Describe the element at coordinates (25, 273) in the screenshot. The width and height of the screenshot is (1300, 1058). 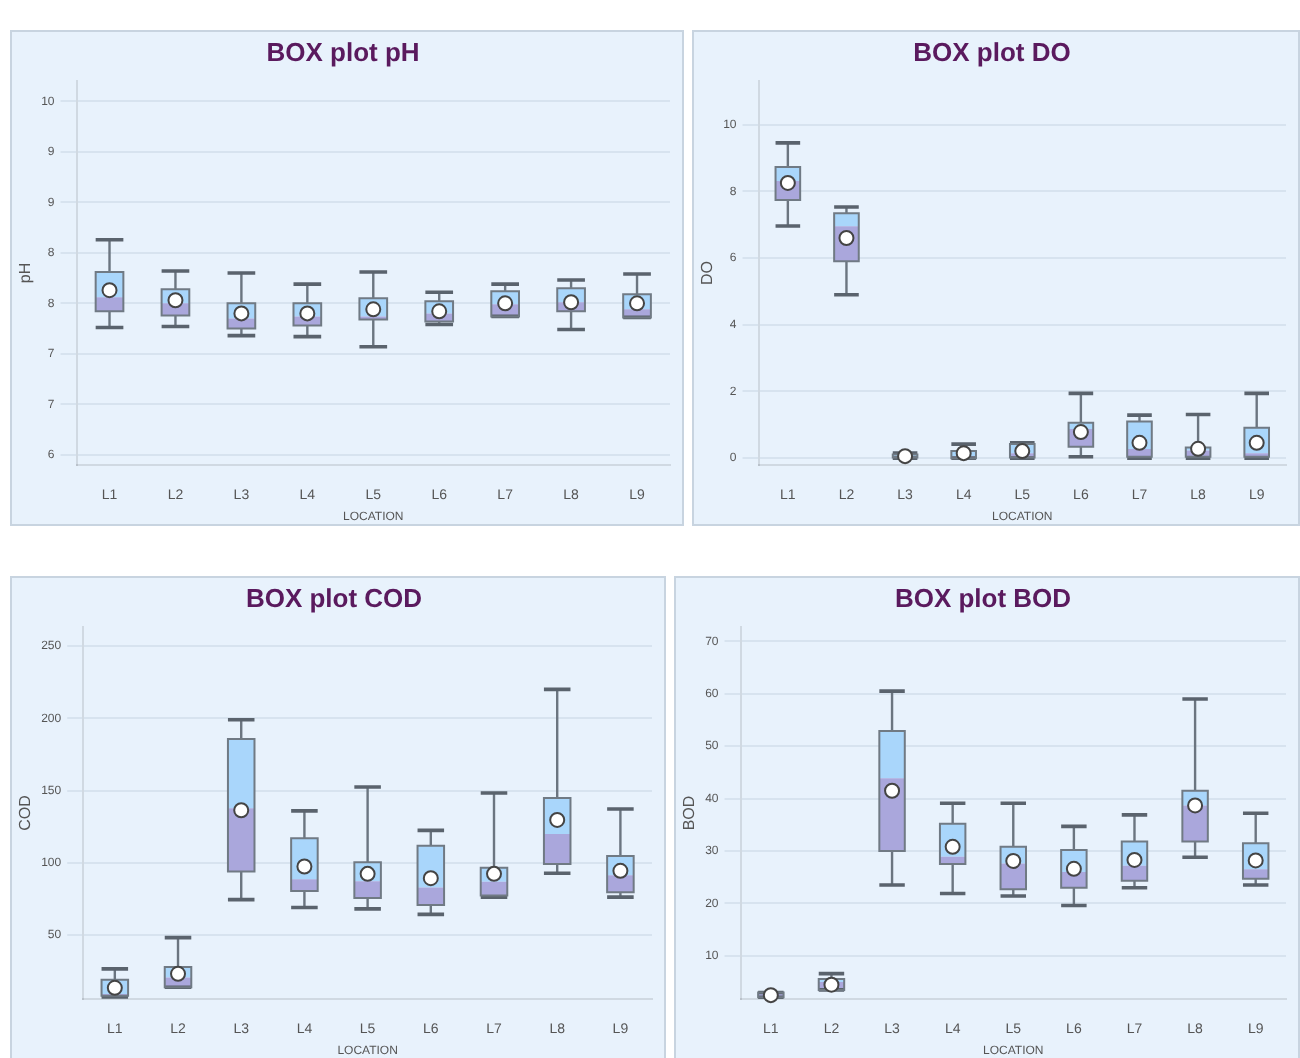
I see `y-axis-title: pH` at that location.